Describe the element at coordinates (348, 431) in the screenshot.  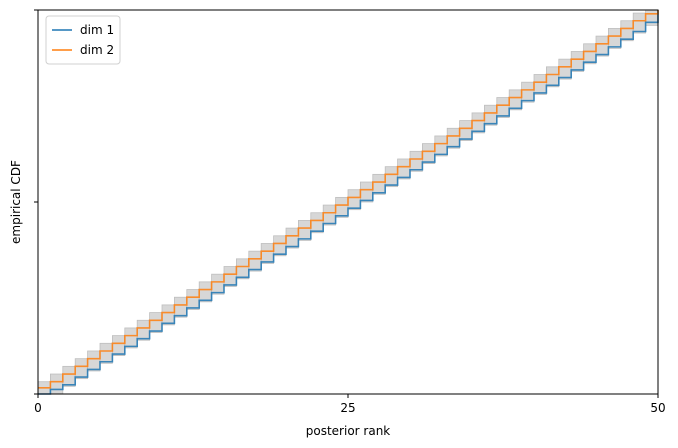
I see `x-axis-label: posterior rank` at that location.